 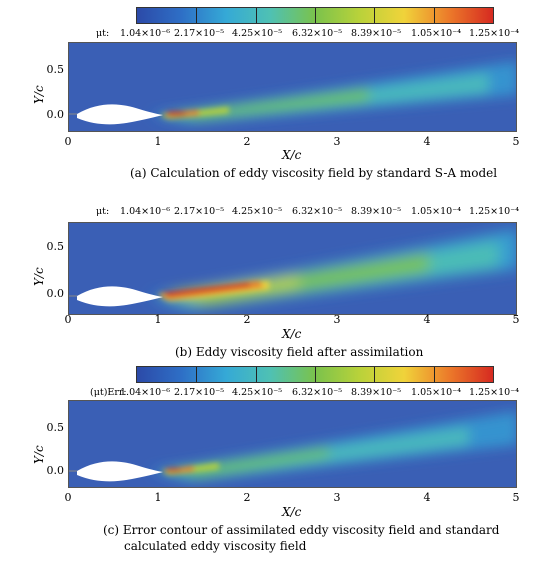 What do you see at coordinates (215, 546) in the screenshot?
I see `caption-c-line2: calculated eddy viscosity field` at bounding box center [215, 546].